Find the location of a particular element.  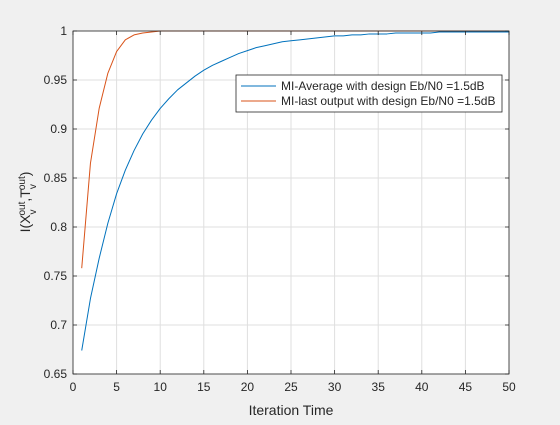

x-tick-label: 20 is located at coordinates (248, 387).